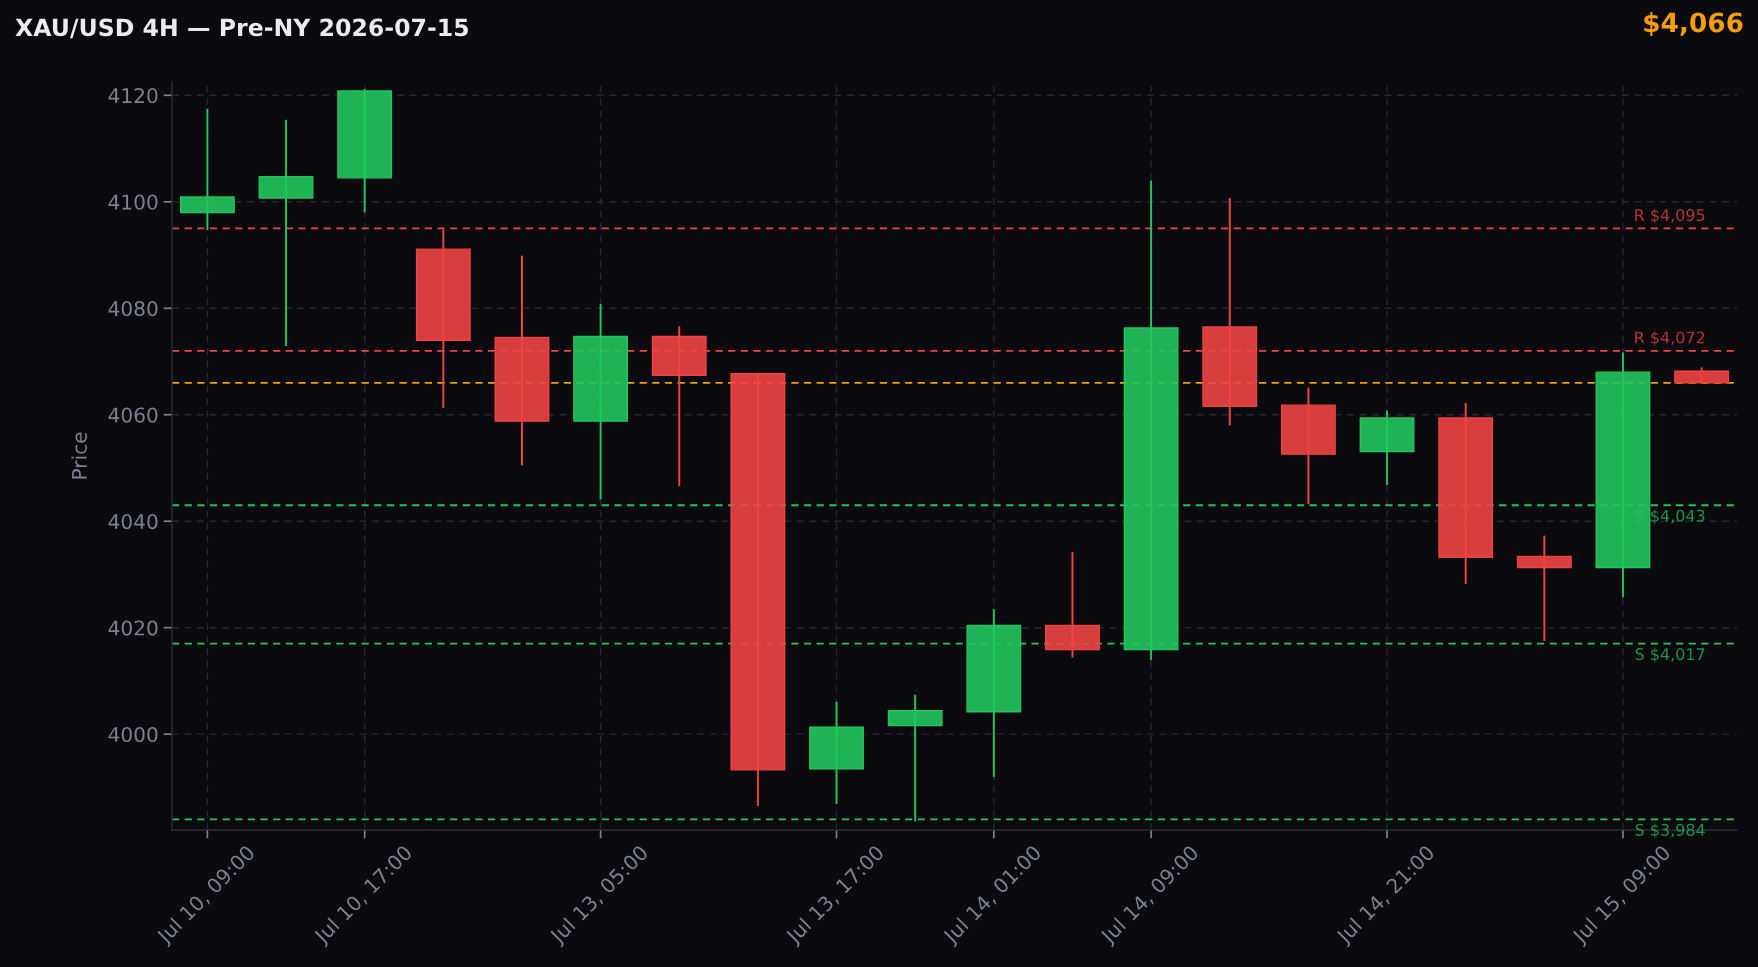  I want to click on ref-line-label: S $4,017, so click(1670, 655).